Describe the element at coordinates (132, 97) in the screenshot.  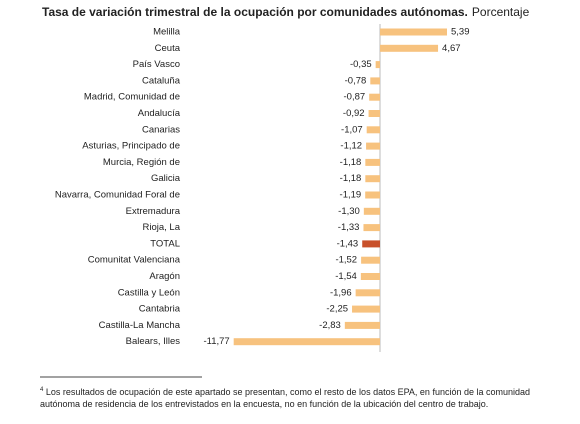
I see `category-label: Madrid, Comunidad de` at that location.